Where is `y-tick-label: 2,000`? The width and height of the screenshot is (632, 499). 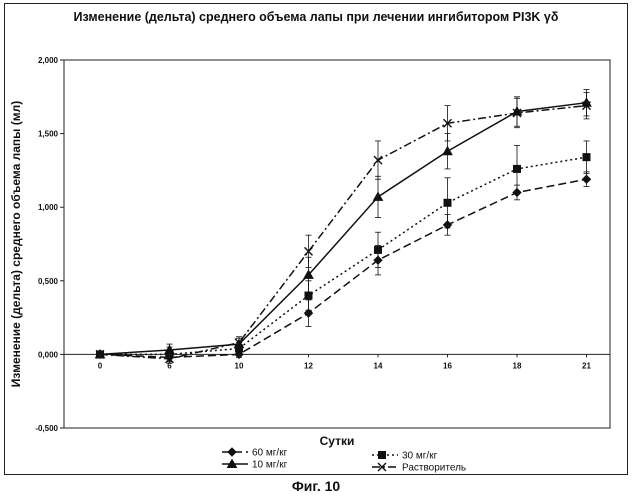
y-tick-label: 2,000 is located at coordinates (48, 60).